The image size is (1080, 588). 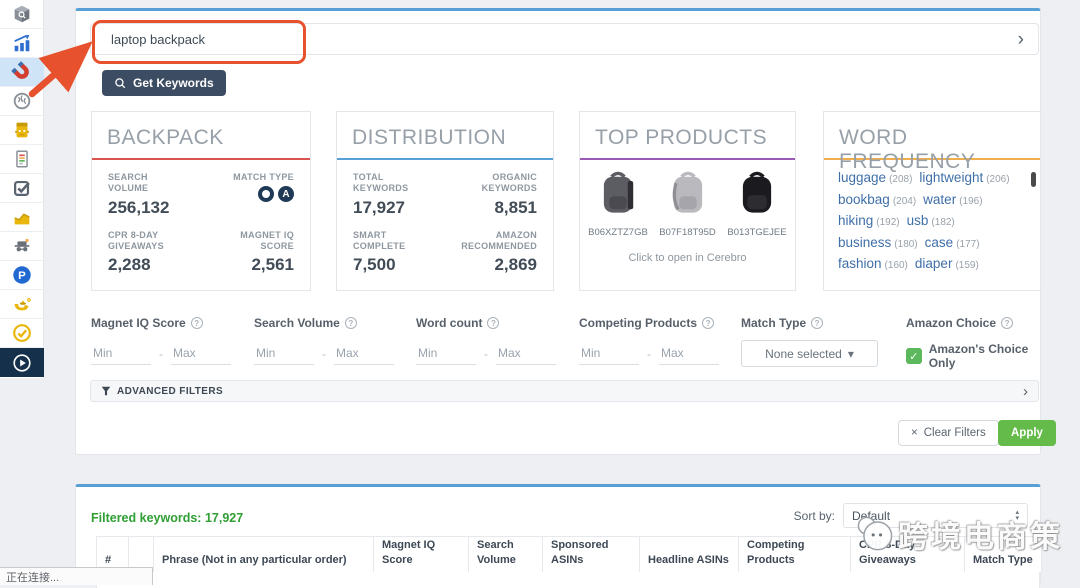 I want to click on match-type-a-badge: A, so click(x=286, y=194).